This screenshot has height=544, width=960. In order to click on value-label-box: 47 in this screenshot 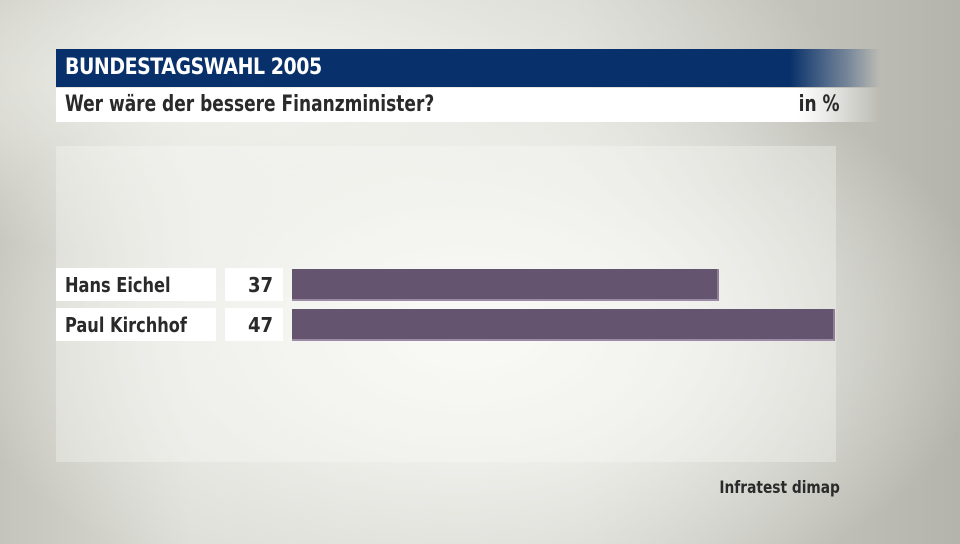, I will do `click(254, 324)`.